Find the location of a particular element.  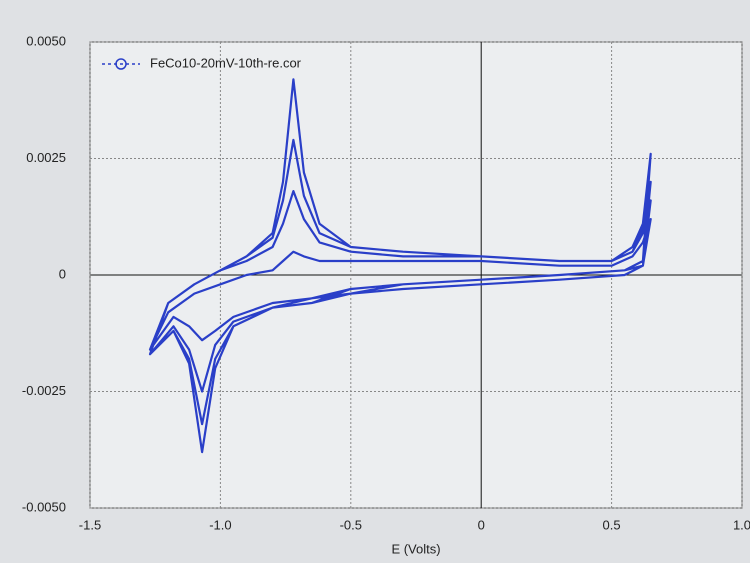

x-axis-label: E (Volts) is located at coordinates (415, 548).